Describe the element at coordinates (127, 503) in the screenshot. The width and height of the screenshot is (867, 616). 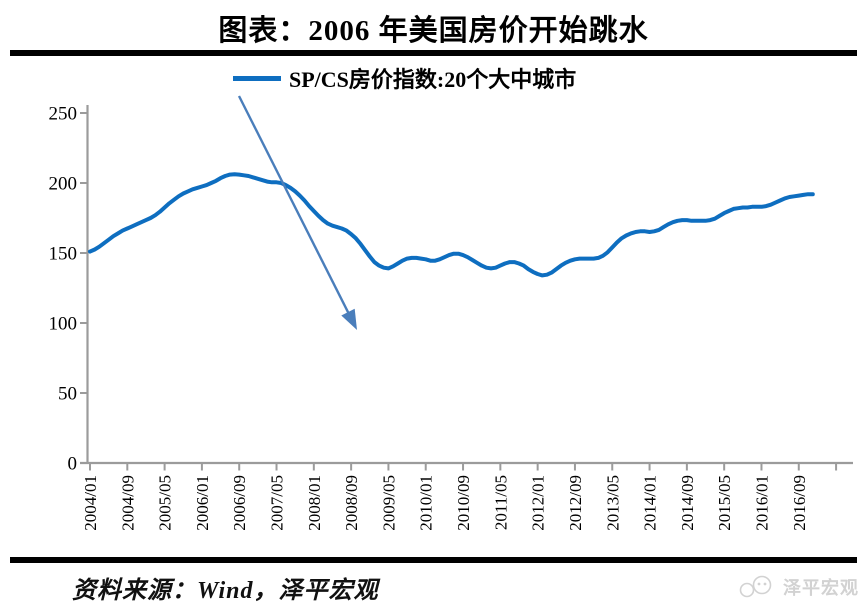
I see `x-tick-label: 2004/09` at that location.